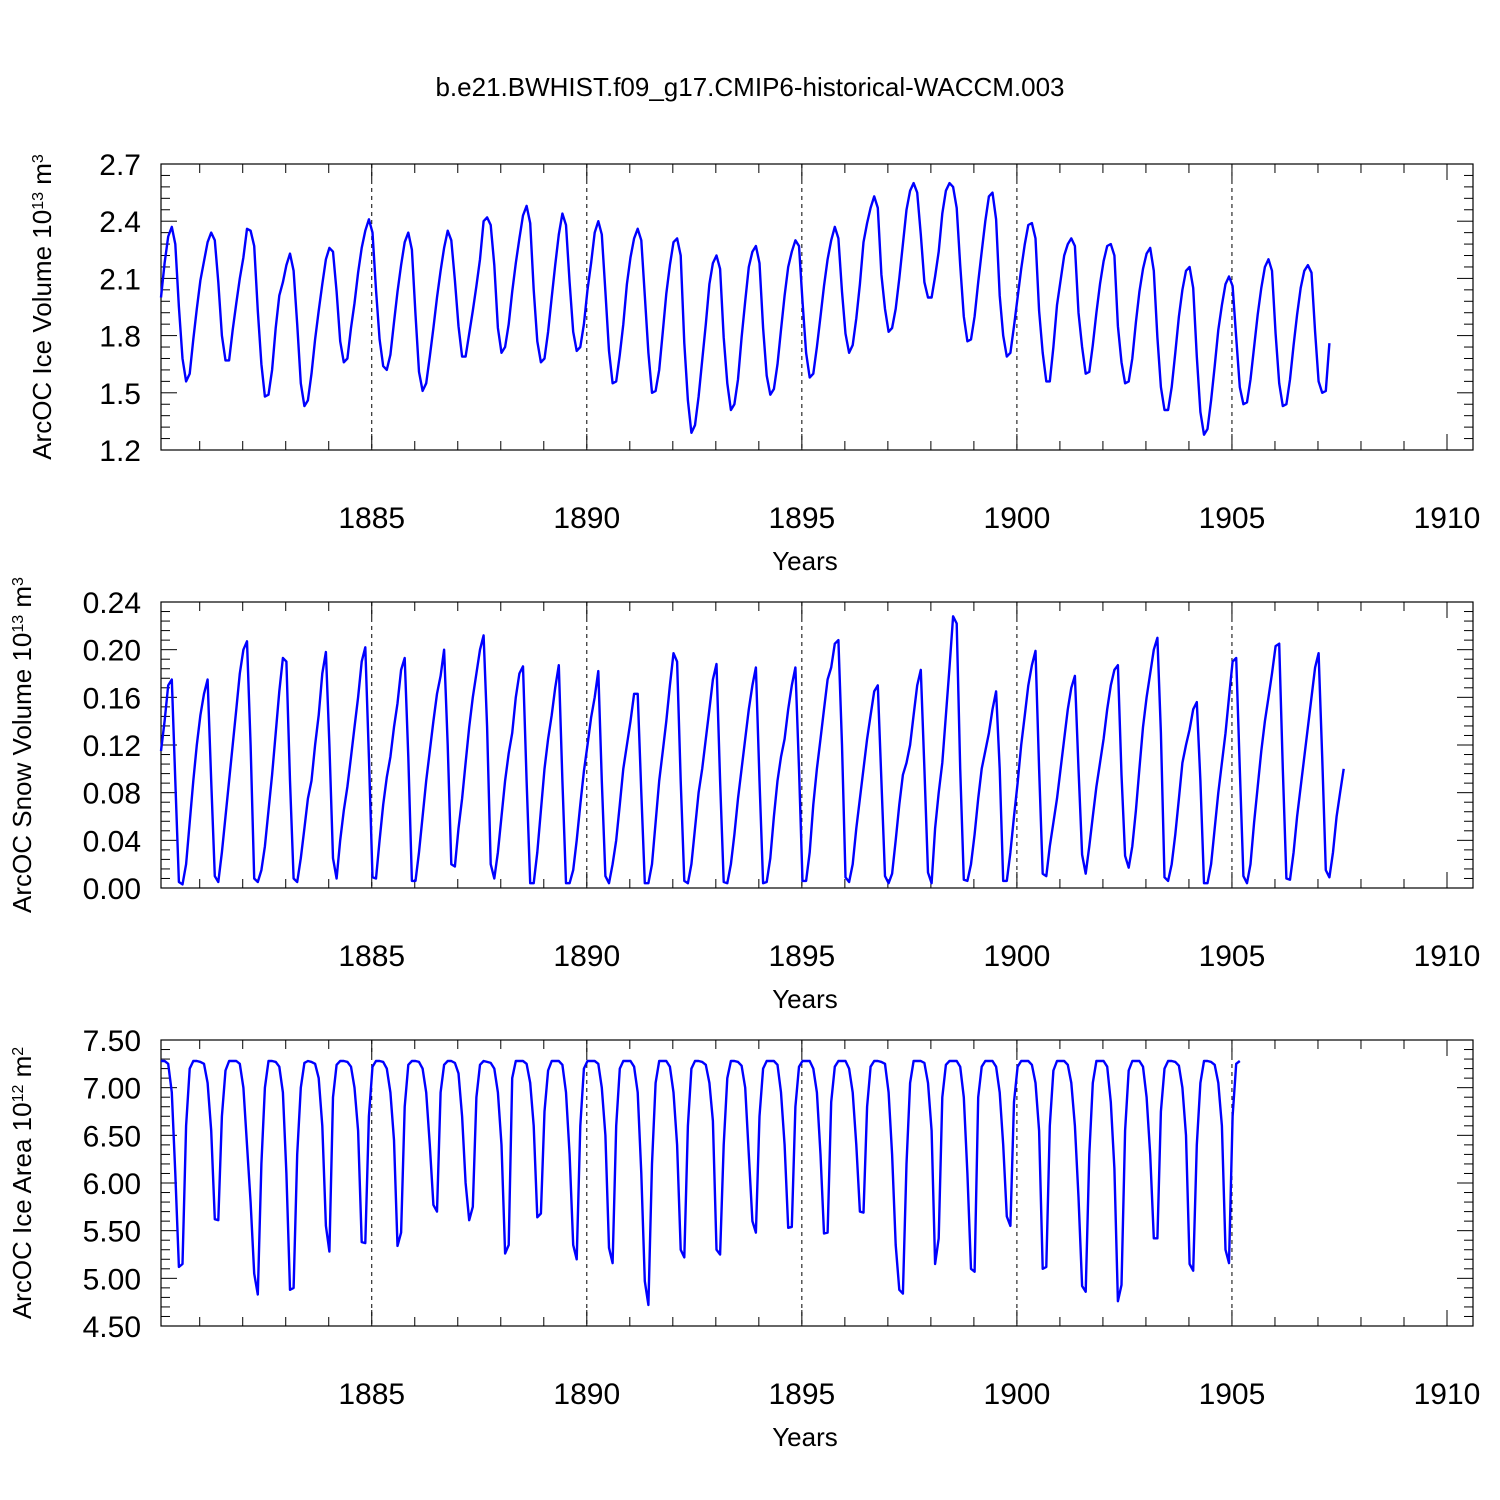  I want to click on y-tick-label: 2.7, so click(120, 165).